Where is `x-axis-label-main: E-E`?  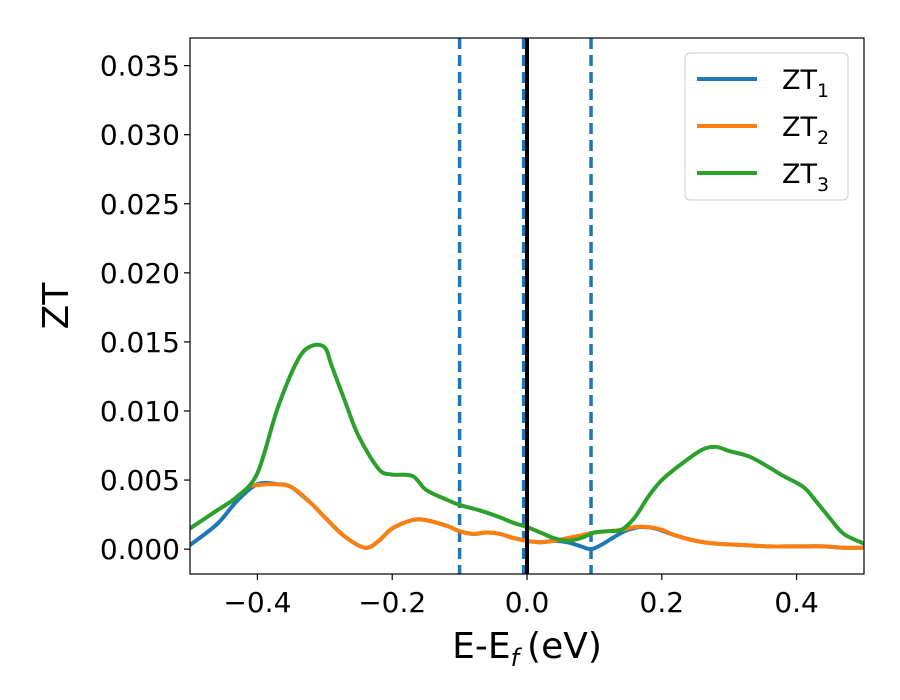
x-axis-label-main: E-E is located at coordinates (481, 646).